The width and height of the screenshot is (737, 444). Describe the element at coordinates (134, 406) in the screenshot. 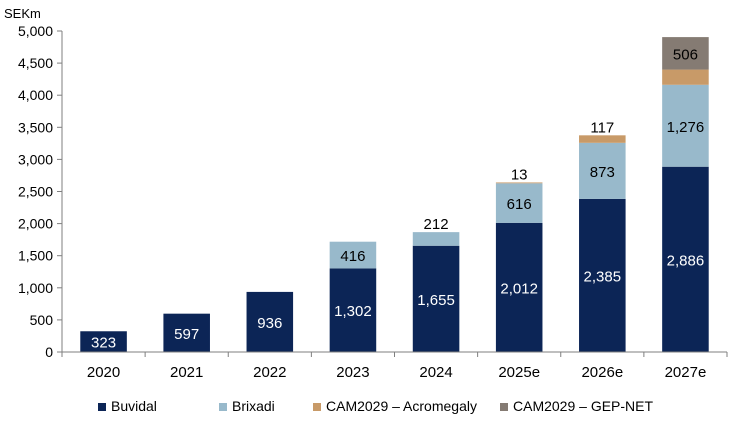

I see `legend-label: Buvidal` at that location.